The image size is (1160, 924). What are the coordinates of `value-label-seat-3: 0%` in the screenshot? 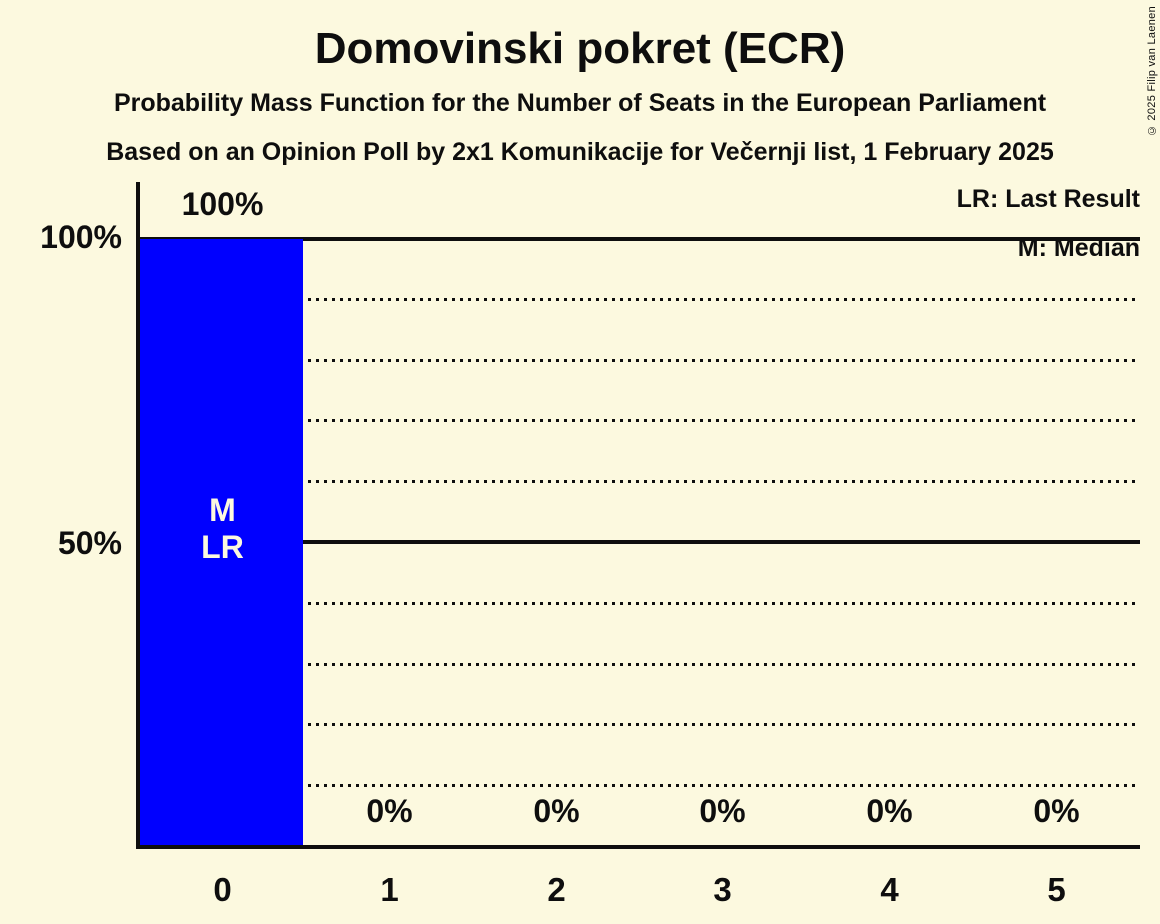 It's located at (722, 811).